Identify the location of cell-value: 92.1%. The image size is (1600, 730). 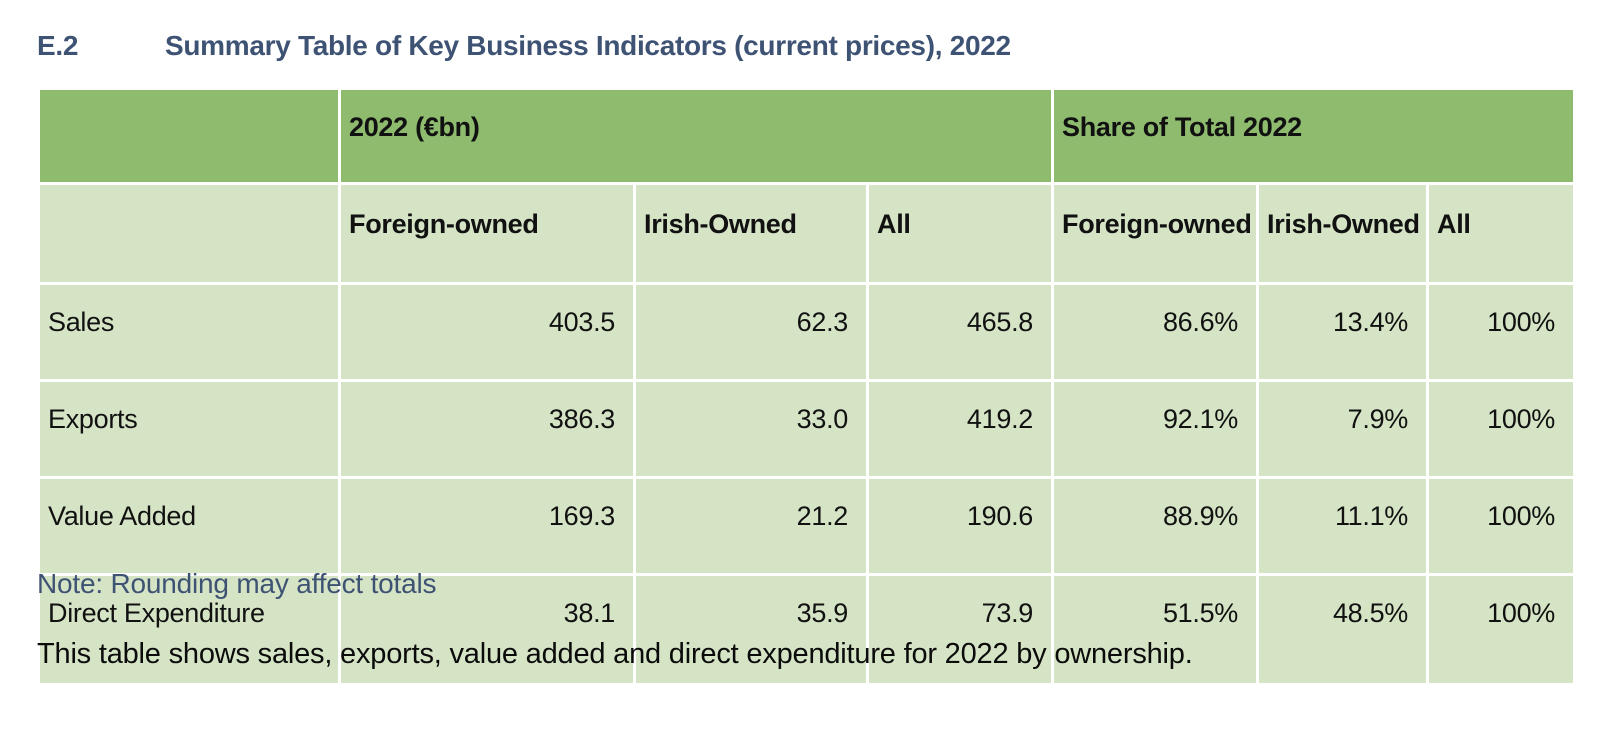
(1155, 429).